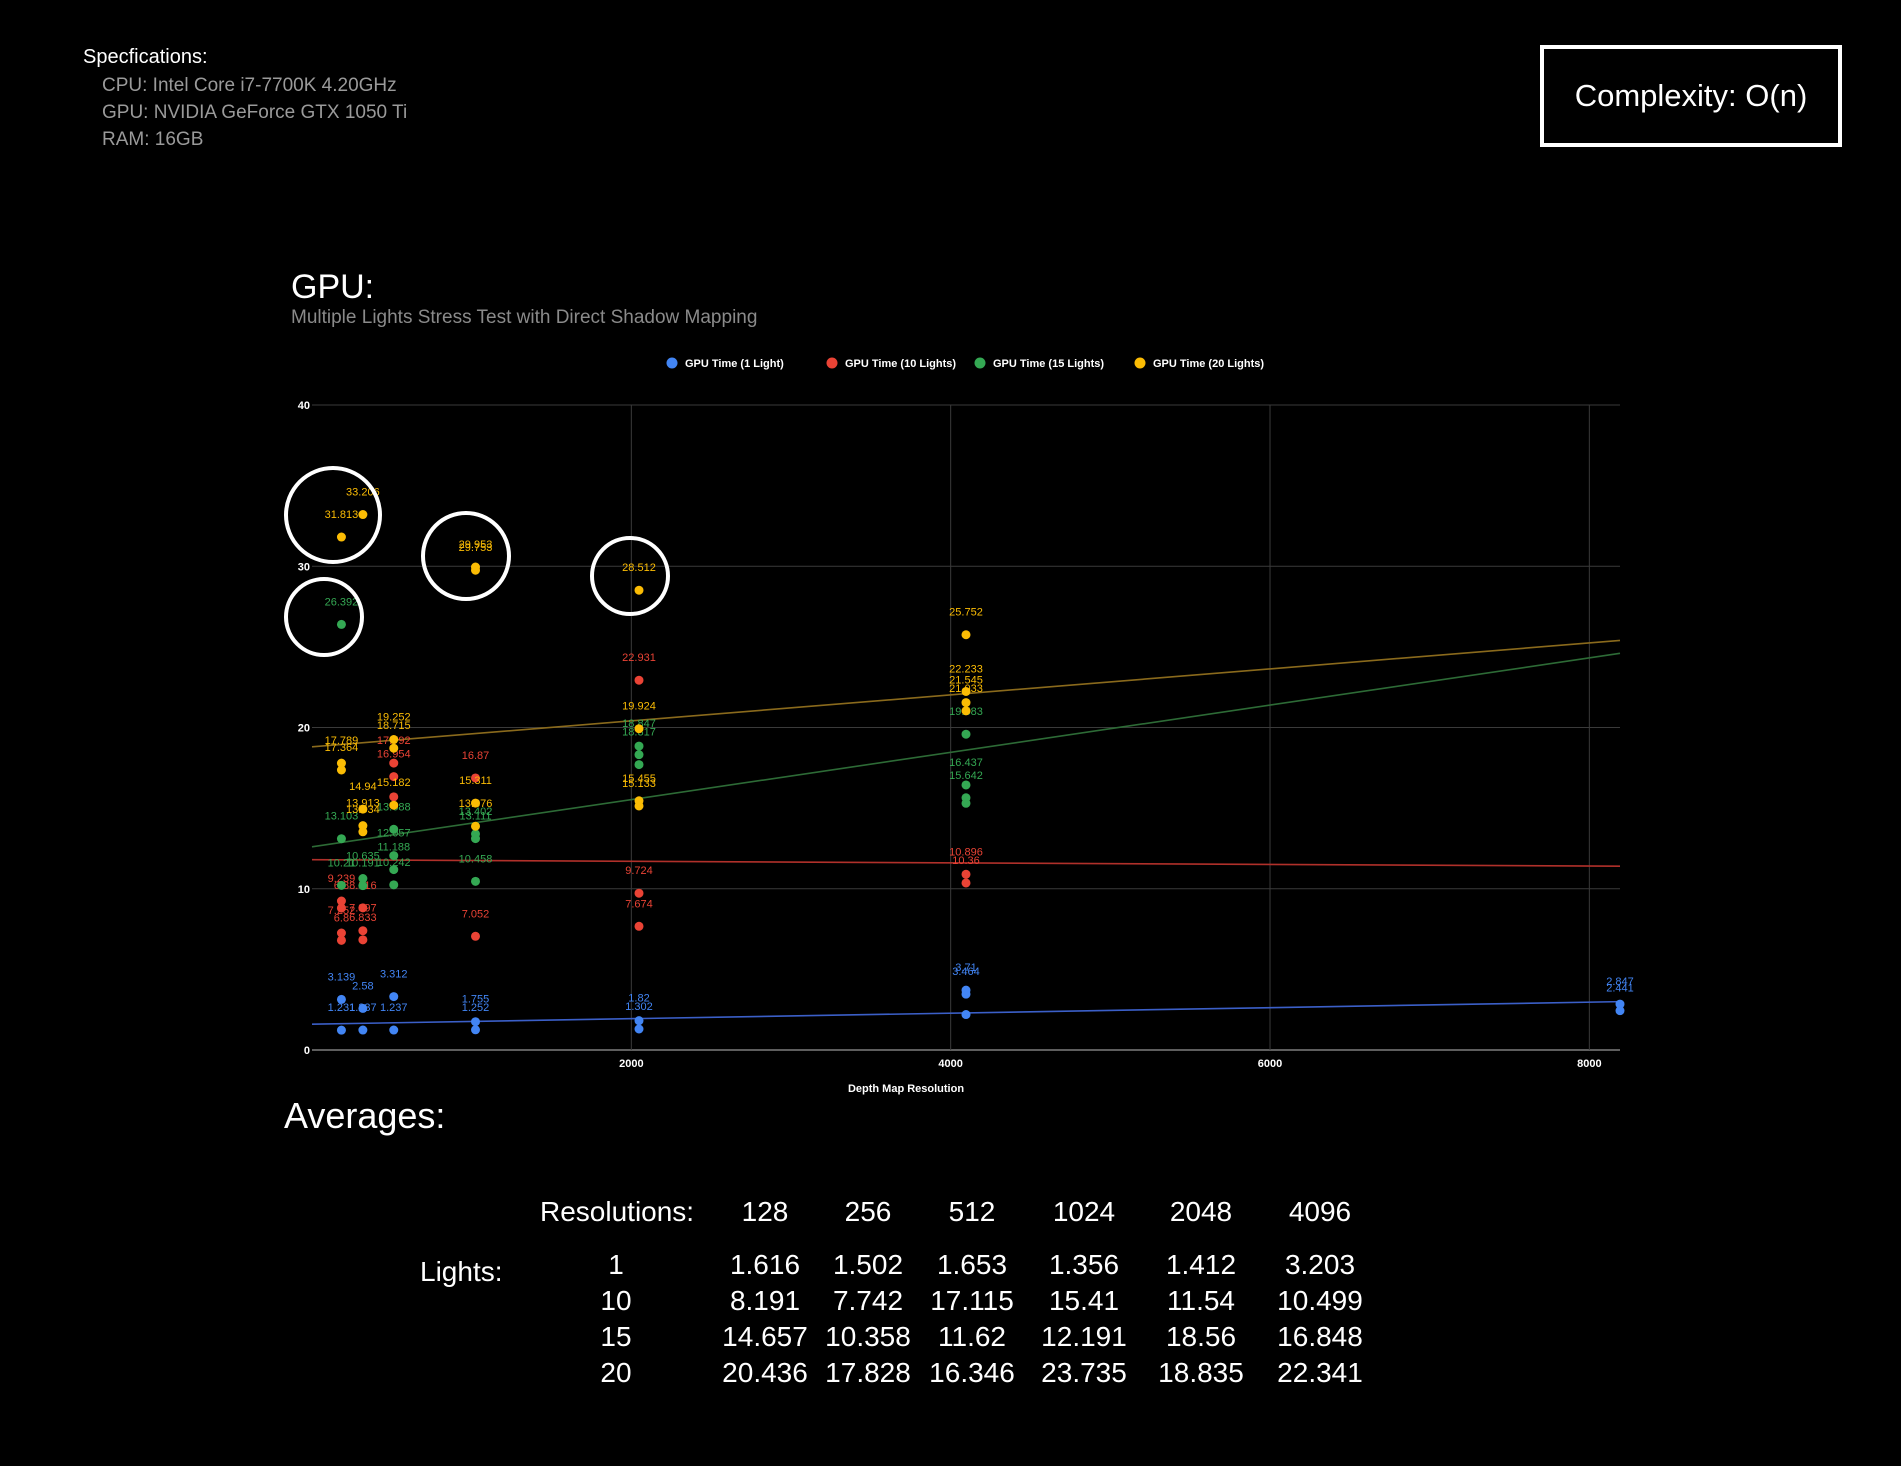 This screenshot has height=1466, width=1901. What do you see at coordinates (341, 918) in the screenshot?
I see `data-label: 6.8` at bounding box center [341, 918].